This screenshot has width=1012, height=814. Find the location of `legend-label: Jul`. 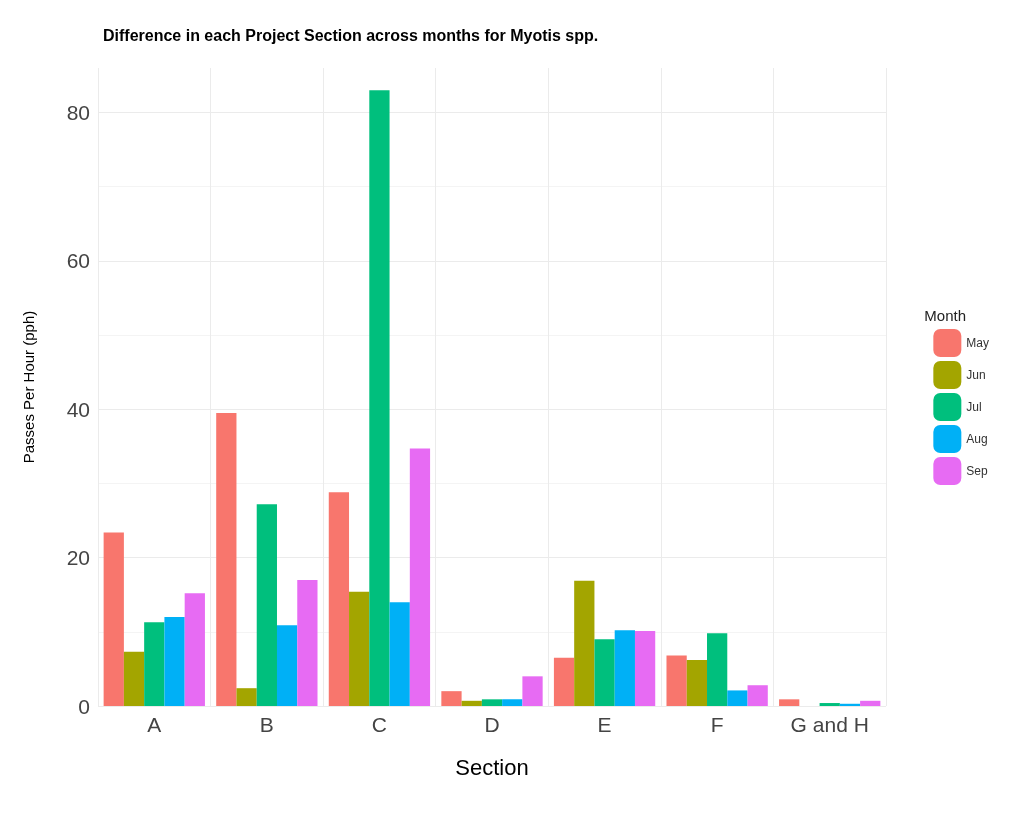

legend-label: Jul is located at coordinates (974, 407).